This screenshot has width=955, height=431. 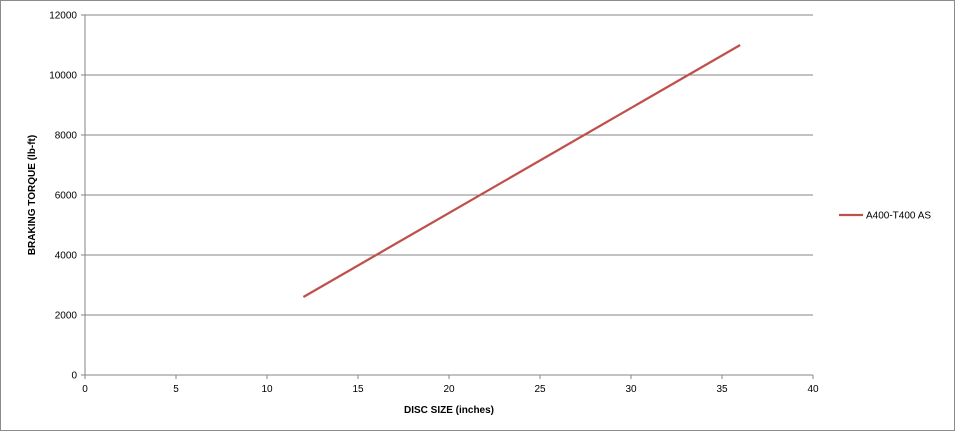 What do you see at coordinates (74, 376) in the screenshot?
I see `y-tick-label: 0` at bounding box center [74, 376].